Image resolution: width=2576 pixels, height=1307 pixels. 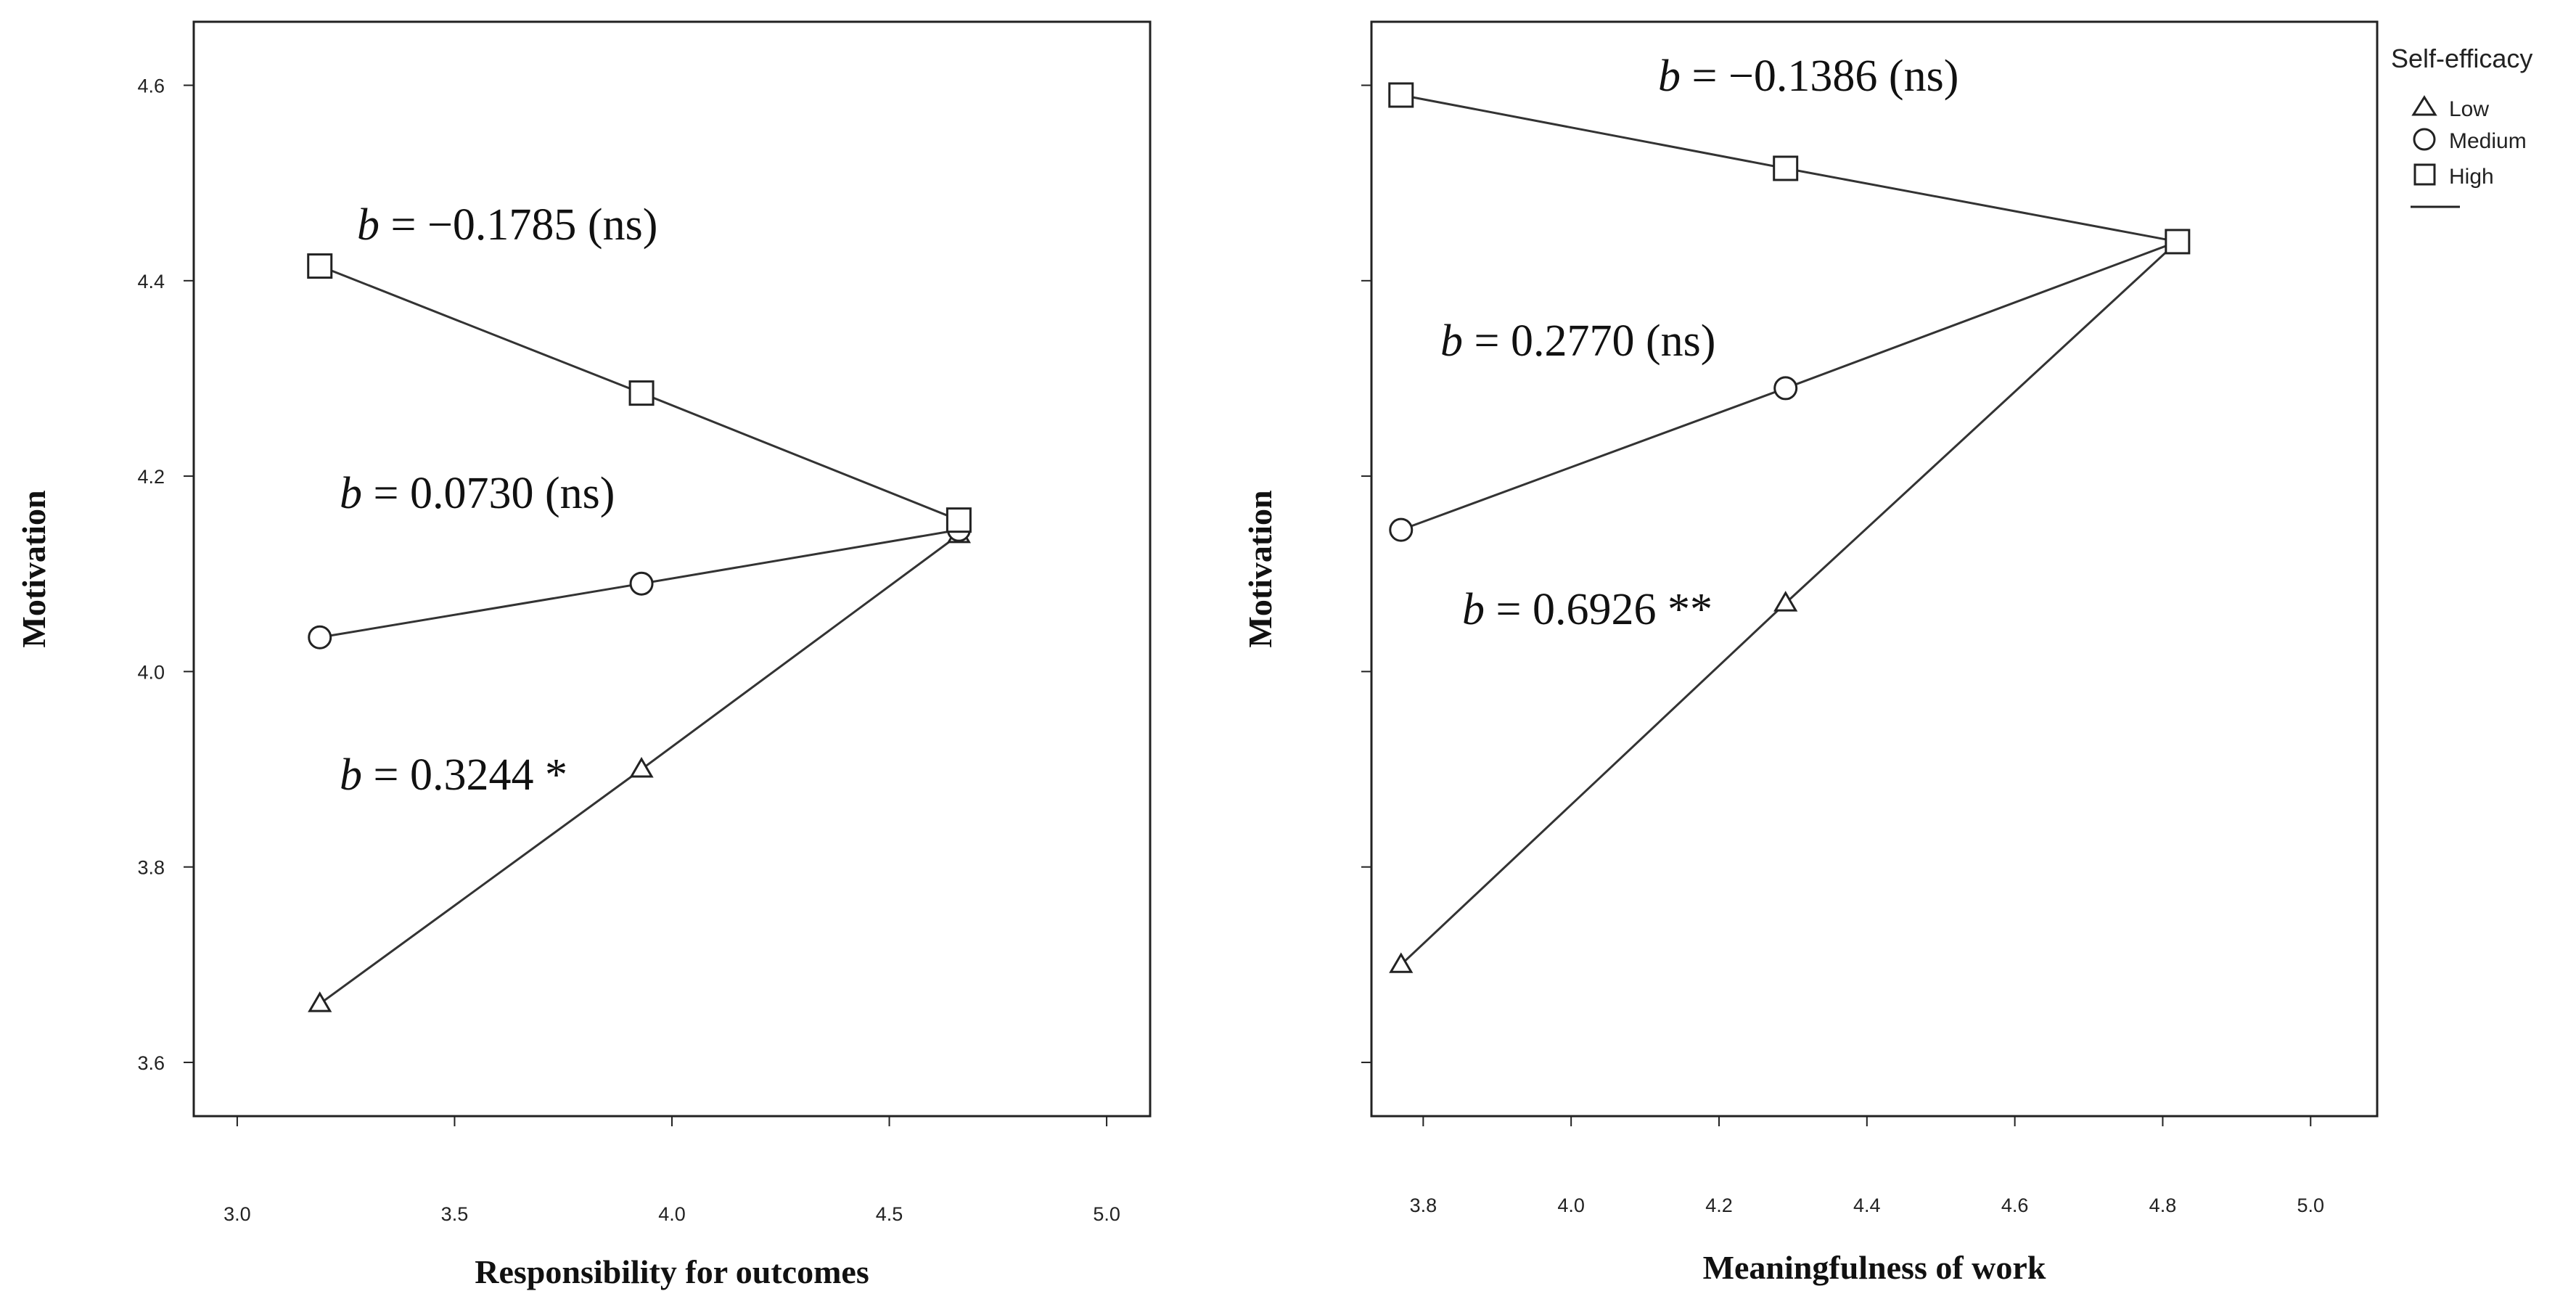 I want to click on legend-item-high: High, so click(x=2453, y=176).